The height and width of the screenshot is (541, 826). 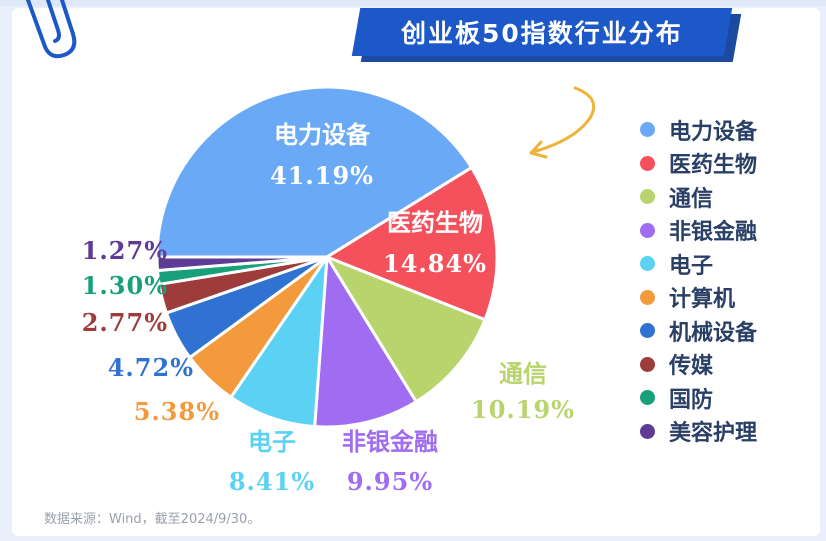 What do you see at coordinates (435, 263) in the screenshot?
I see `slice-value-label: 14.84%` at bounding box center [435, 263].